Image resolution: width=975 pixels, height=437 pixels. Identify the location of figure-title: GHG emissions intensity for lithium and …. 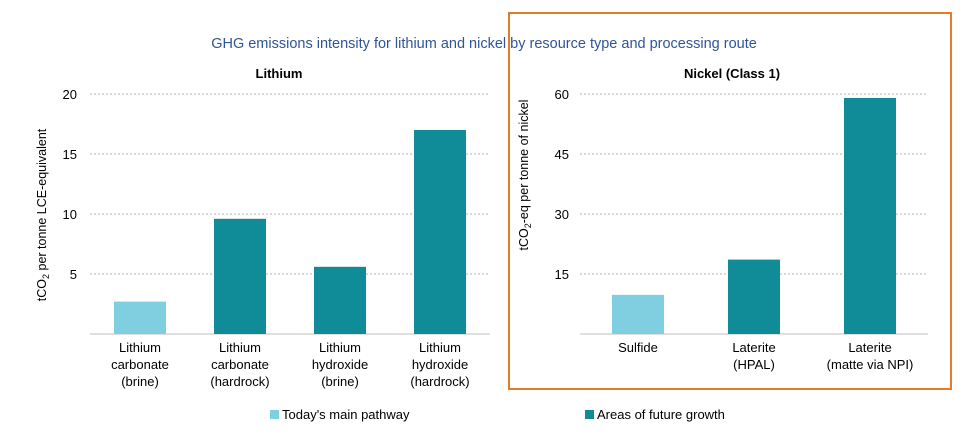
(484, 44).